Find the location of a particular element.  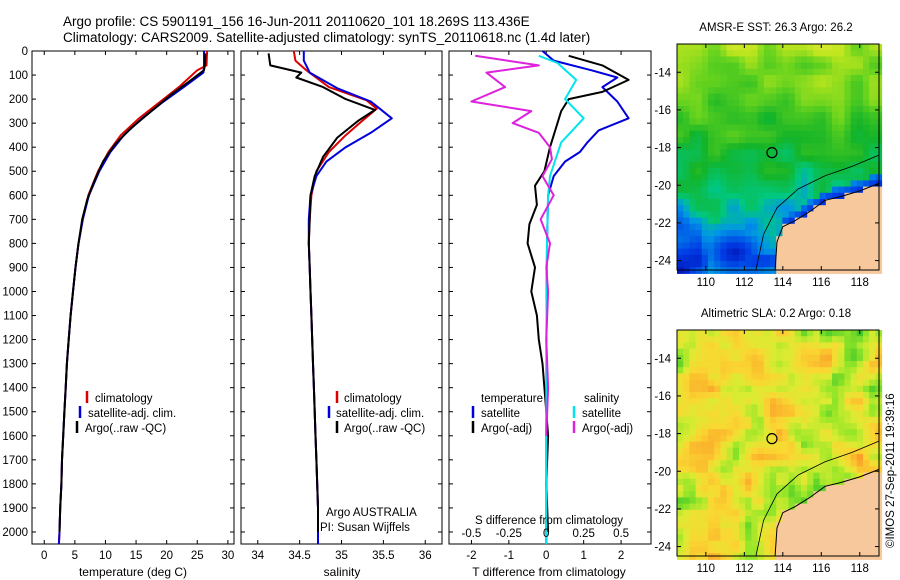

isobath-line is located at coordinates (817, 212).